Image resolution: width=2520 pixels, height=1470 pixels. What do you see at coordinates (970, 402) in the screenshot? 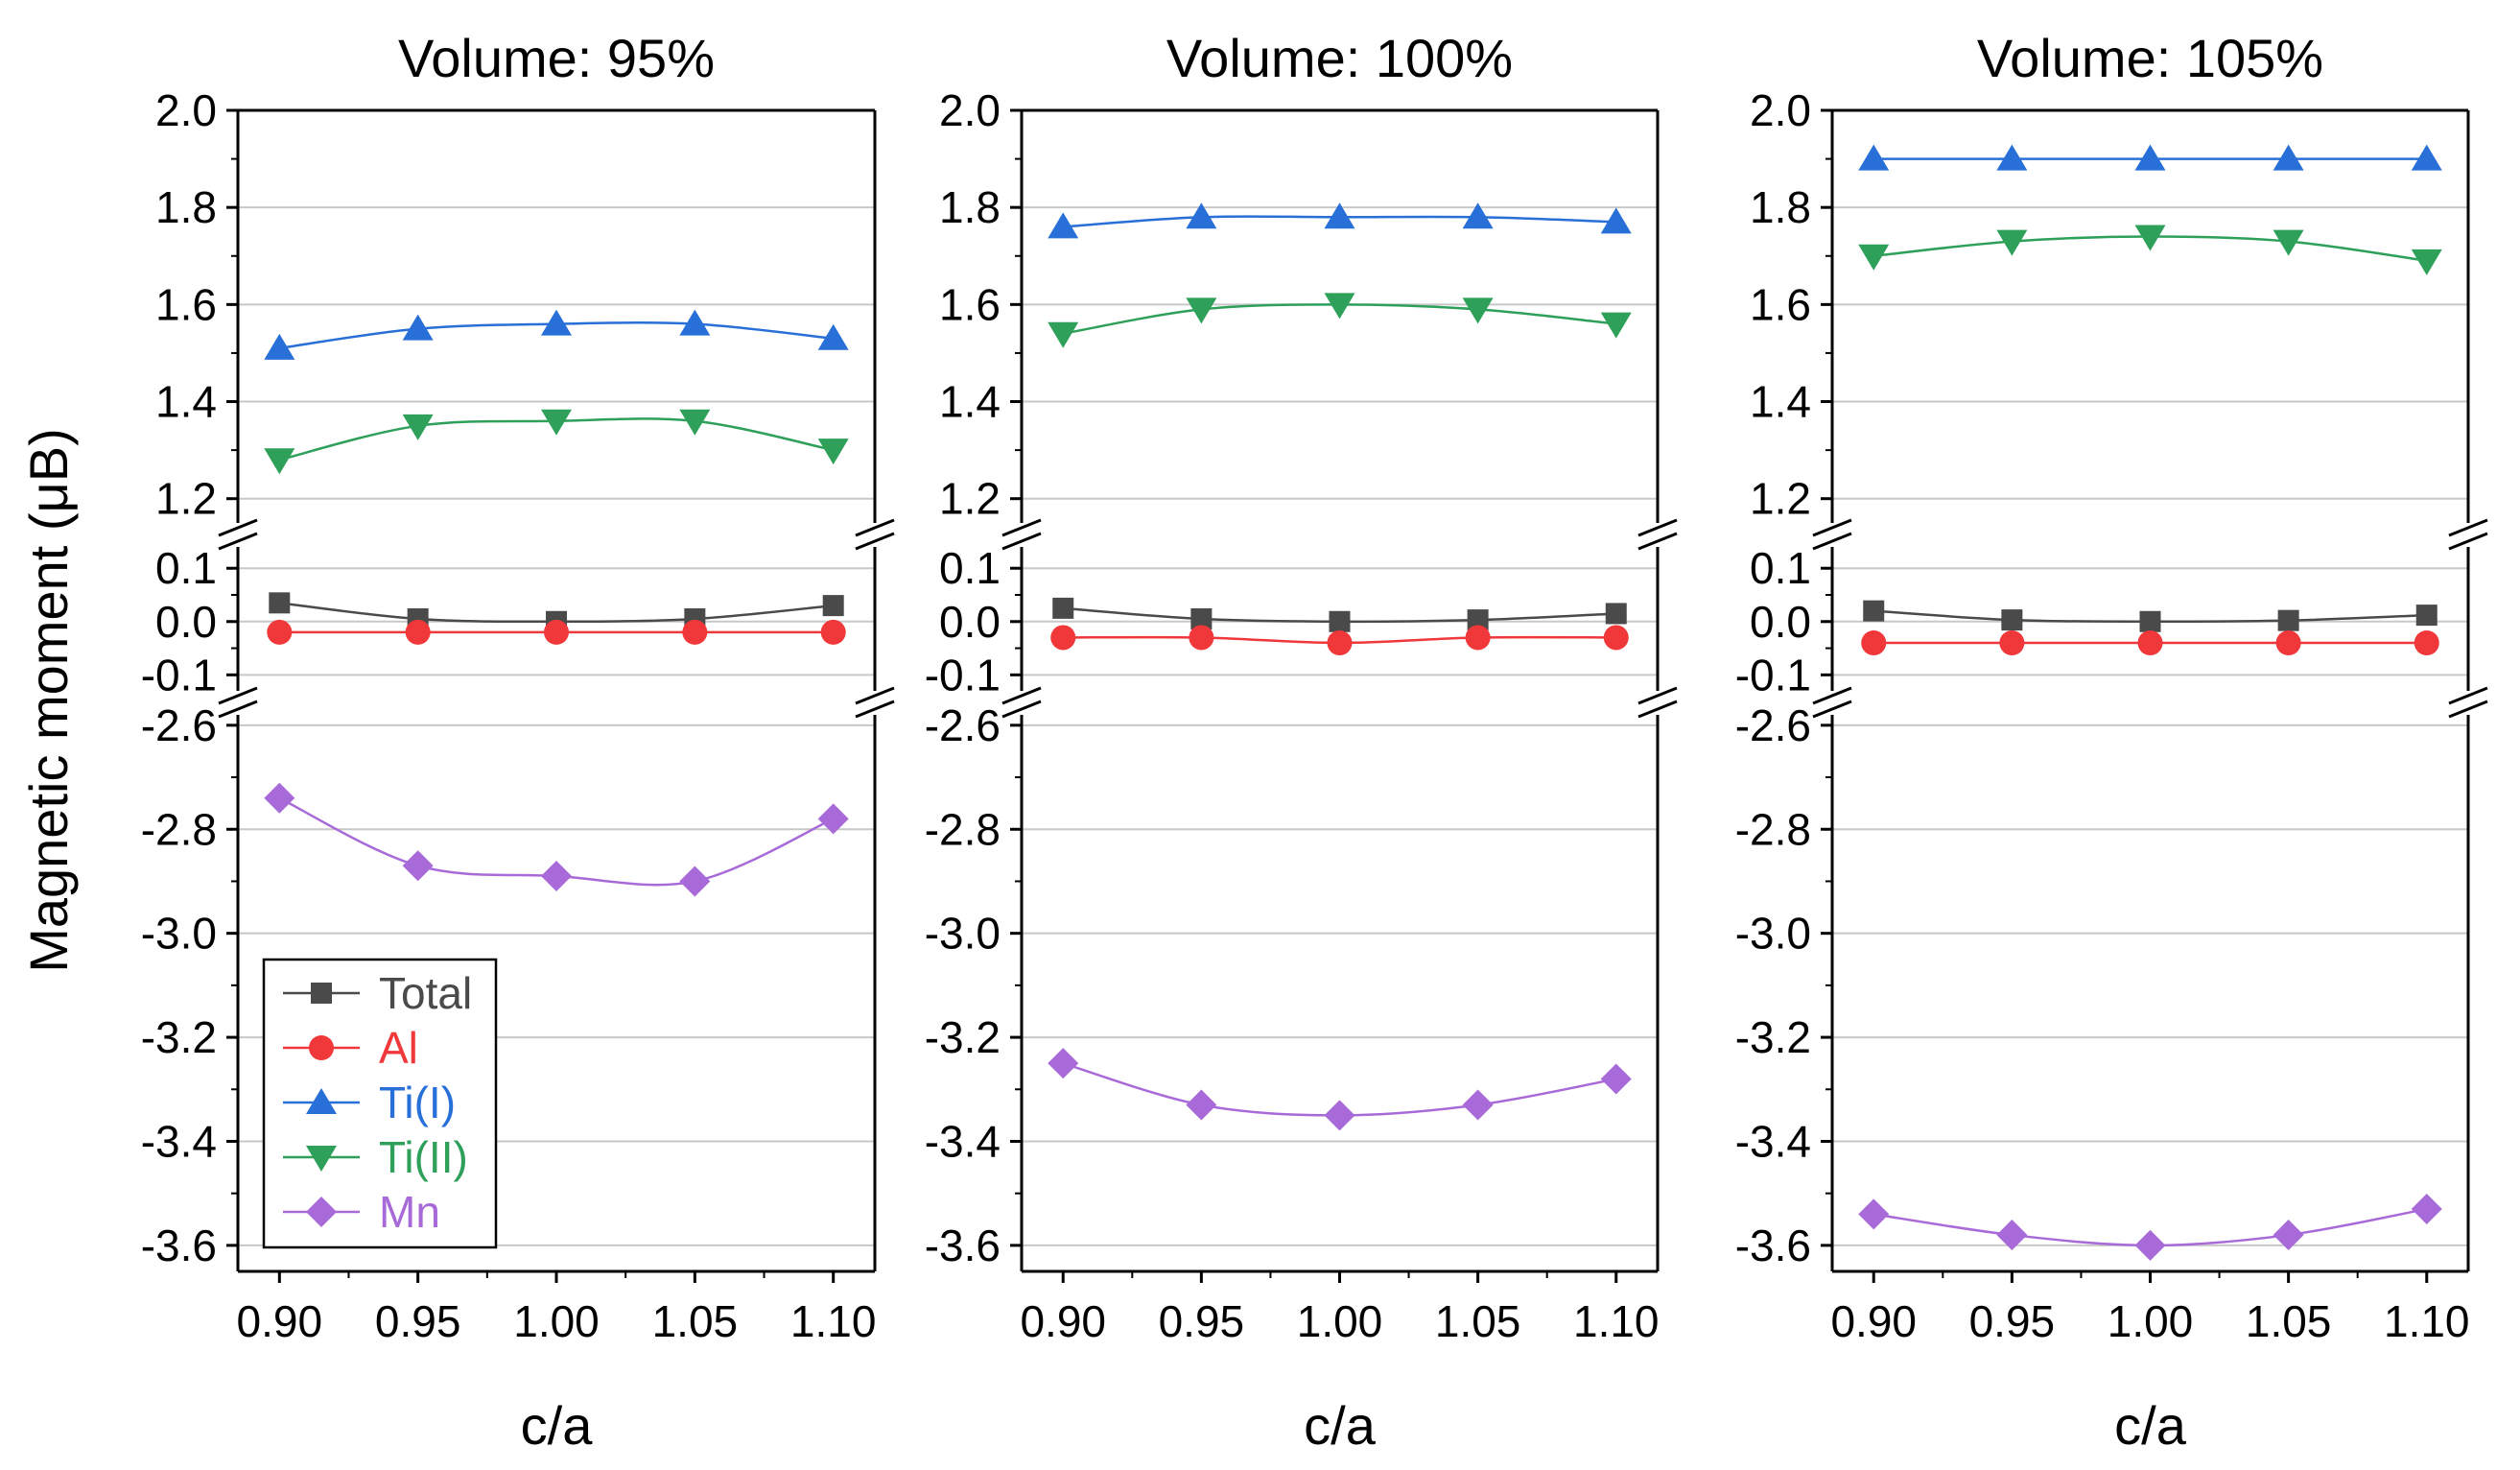
I see `y-tick-label: 1.4` at bounding box center [970, 402].